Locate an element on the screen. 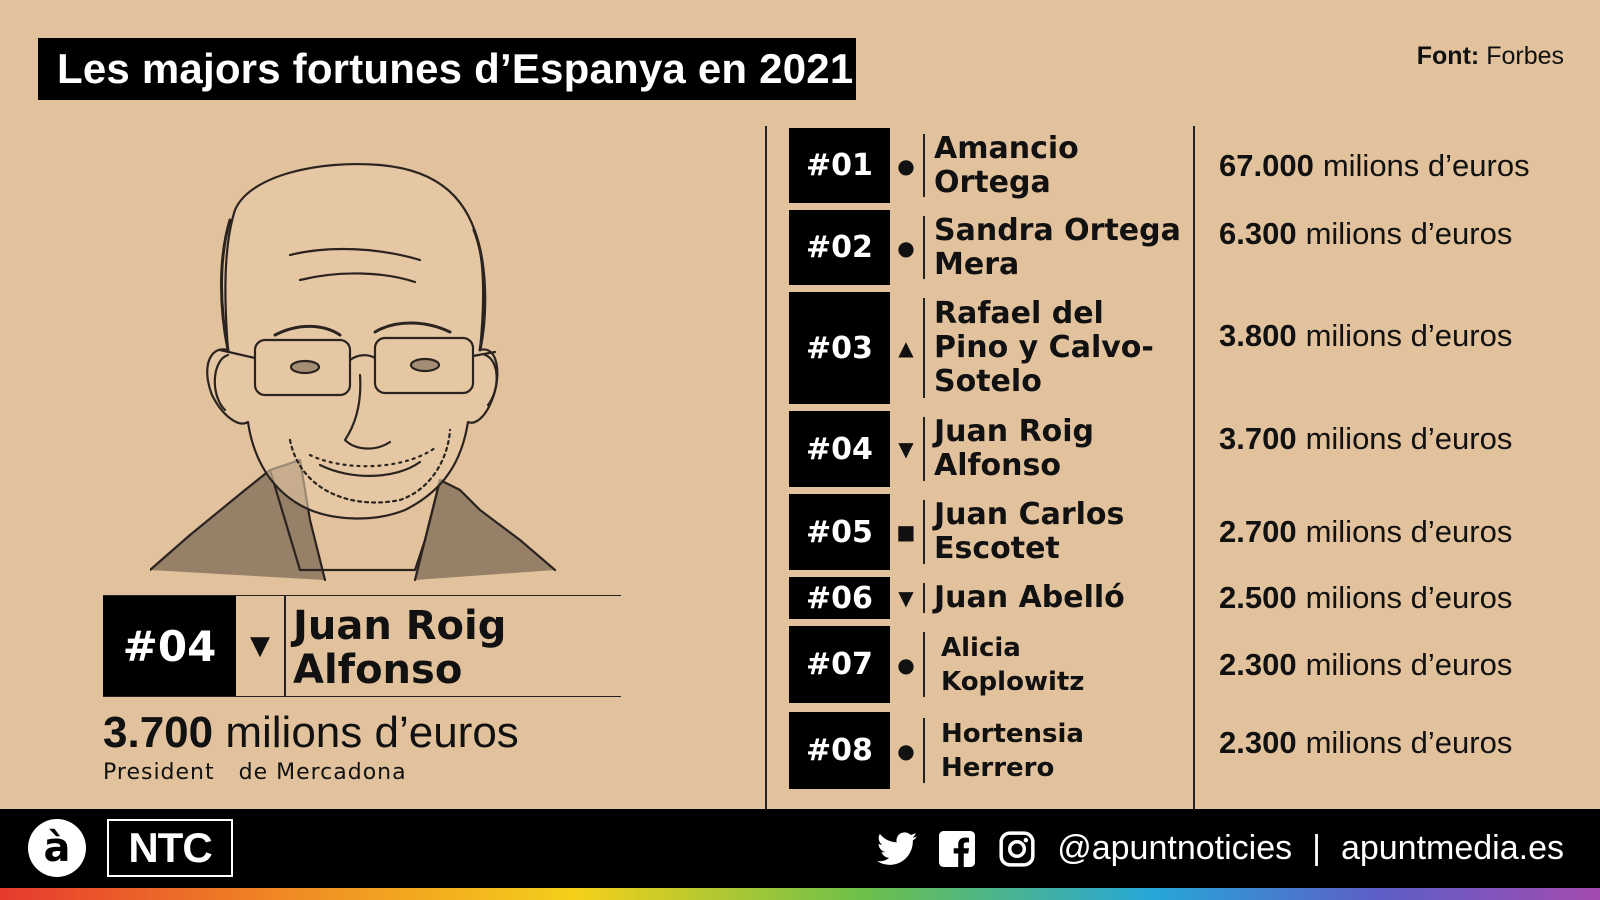 The width and height of the screenshot is (1600, 900). ranking-value: 67.000 milions d’euros is located at coordinates (1374, 165).